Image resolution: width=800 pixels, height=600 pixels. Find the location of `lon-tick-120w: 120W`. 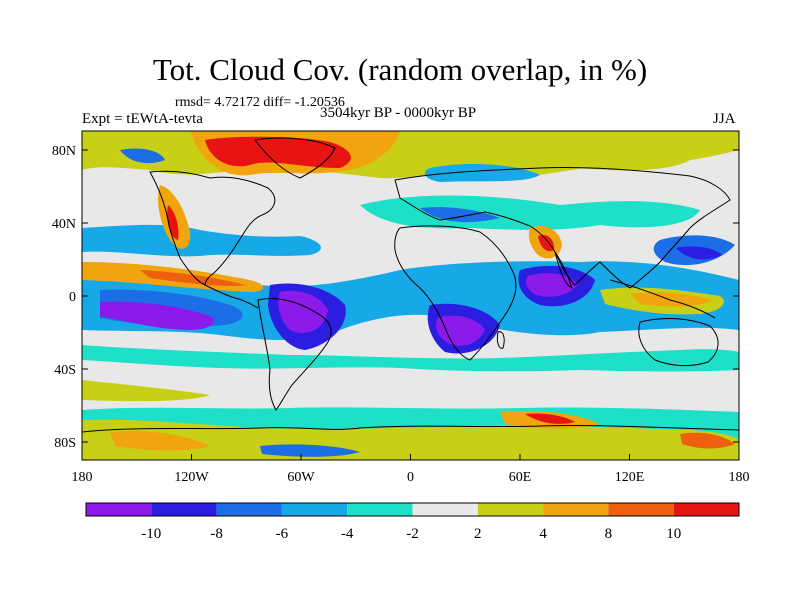

lon-tick-120w: 120W is located at coordinates (191, 477).